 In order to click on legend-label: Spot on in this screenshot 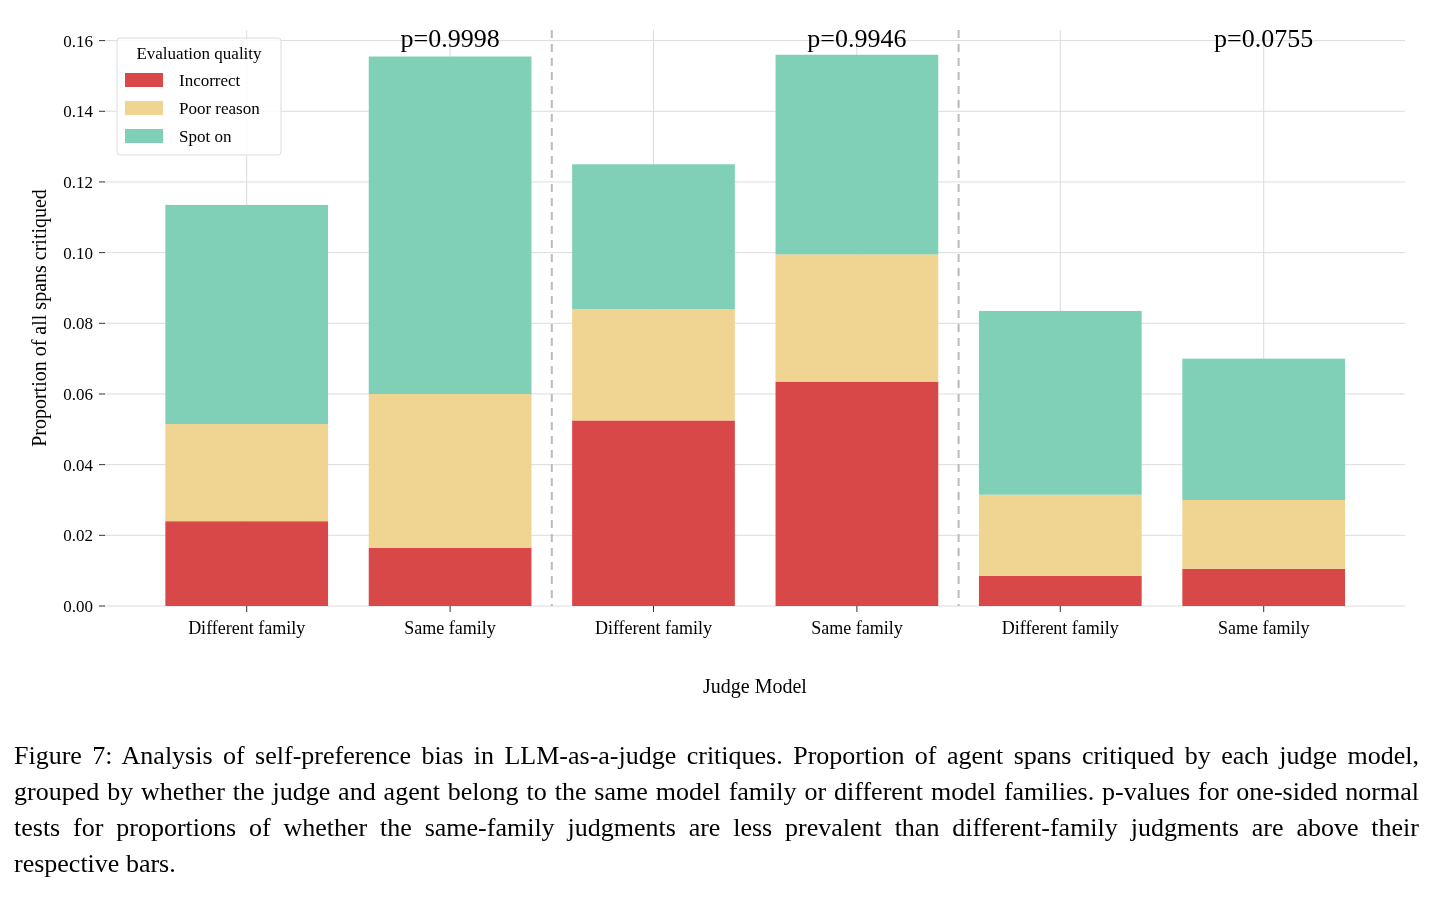, I will do `click(205, 136)`.